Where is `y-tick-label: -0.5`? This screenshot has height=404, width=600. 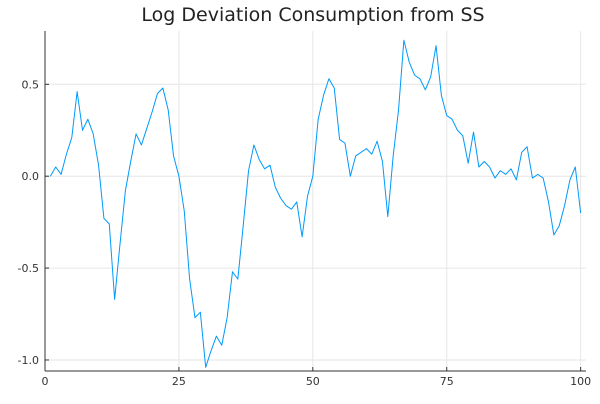
y-tick-label: -0.5 is located at coordinates (28, 268).